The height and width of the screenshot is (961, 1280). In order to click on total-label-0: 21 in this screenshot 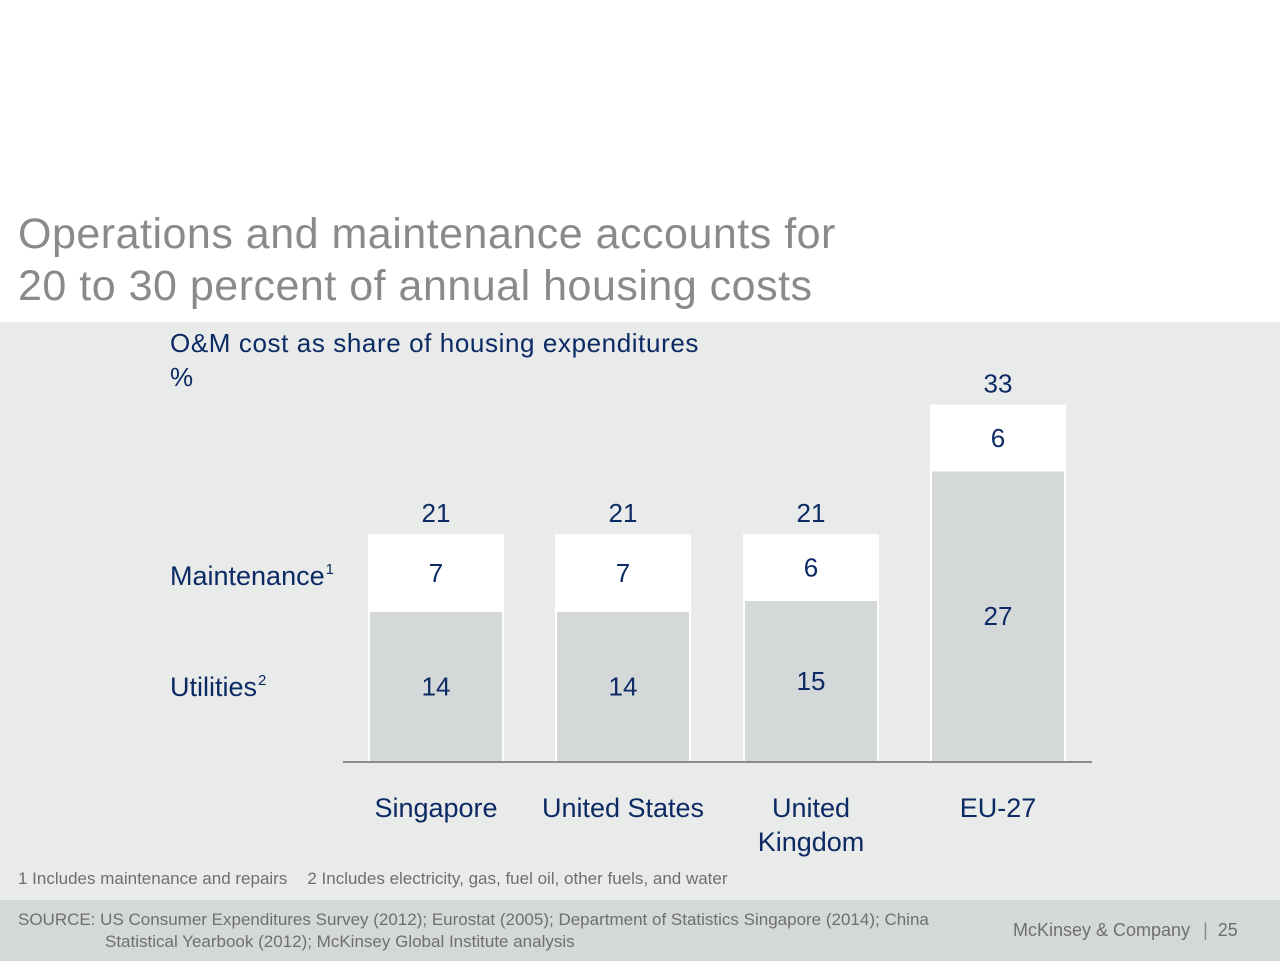, I will do `click(436, 513)`.